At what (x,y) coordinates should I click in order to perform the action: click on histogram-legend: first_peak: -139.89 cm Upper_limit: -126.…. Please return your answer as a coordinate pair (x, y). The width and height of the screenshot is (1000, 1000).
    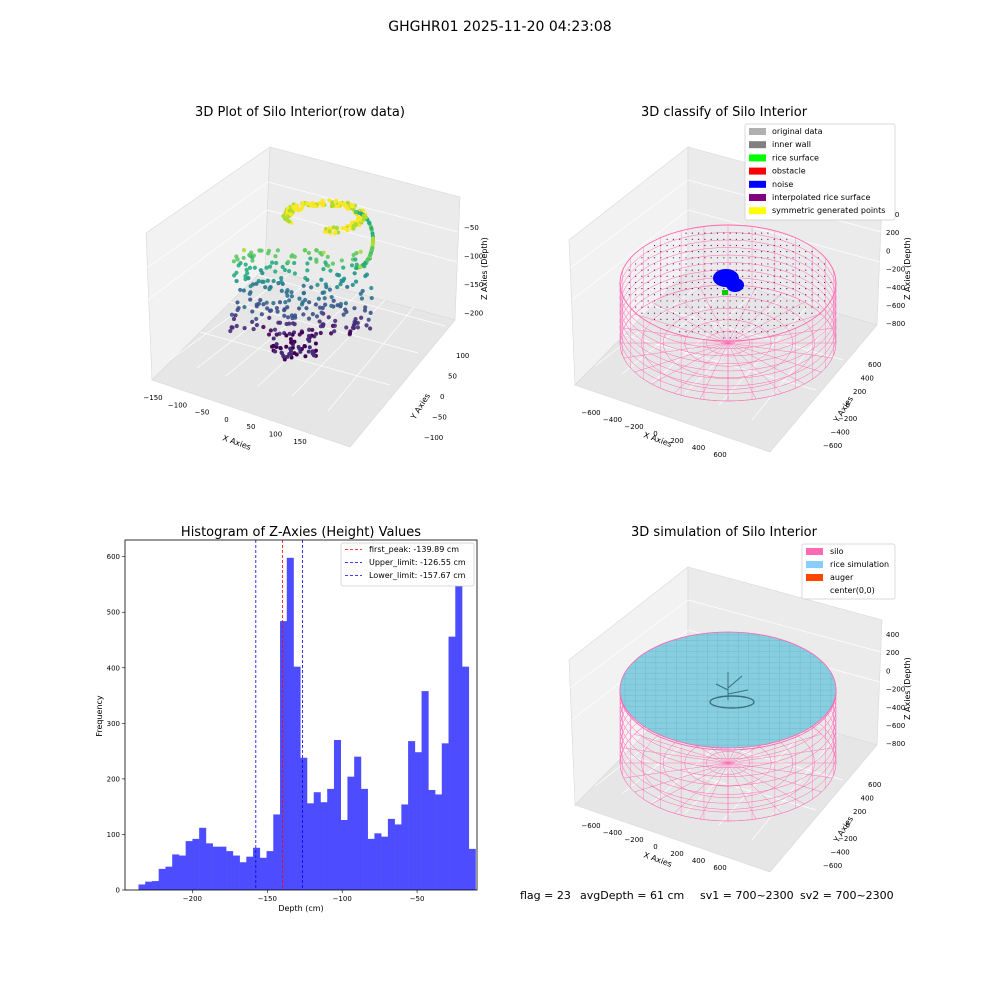
    Looking at the image, I should click on (407, 564).